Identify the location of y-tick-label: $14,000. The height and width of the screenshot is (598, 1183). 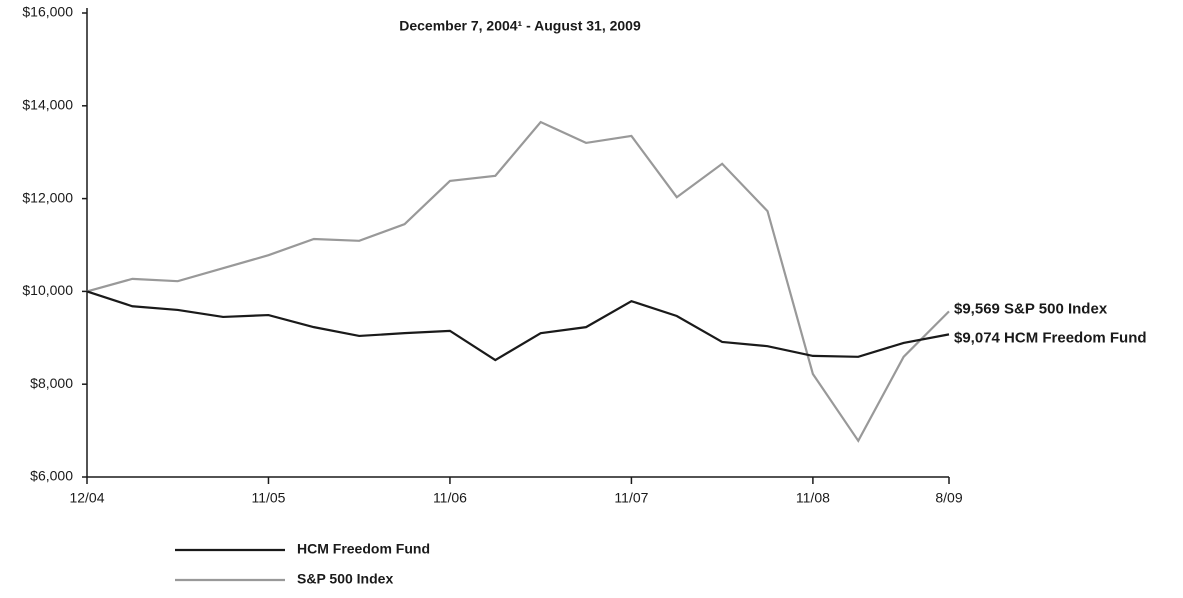
(47, 105).